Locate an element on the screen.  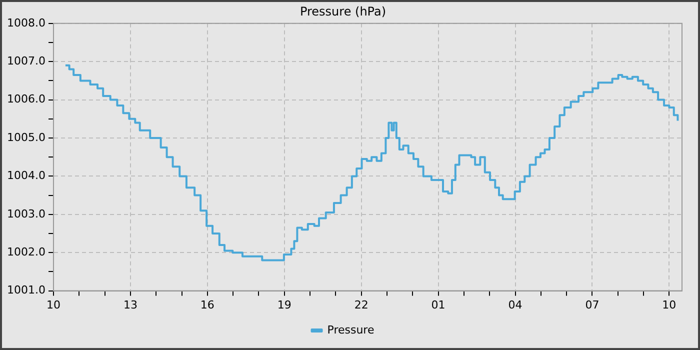
y-tick-label: 1003.0 is located at coordinates (26, 213).